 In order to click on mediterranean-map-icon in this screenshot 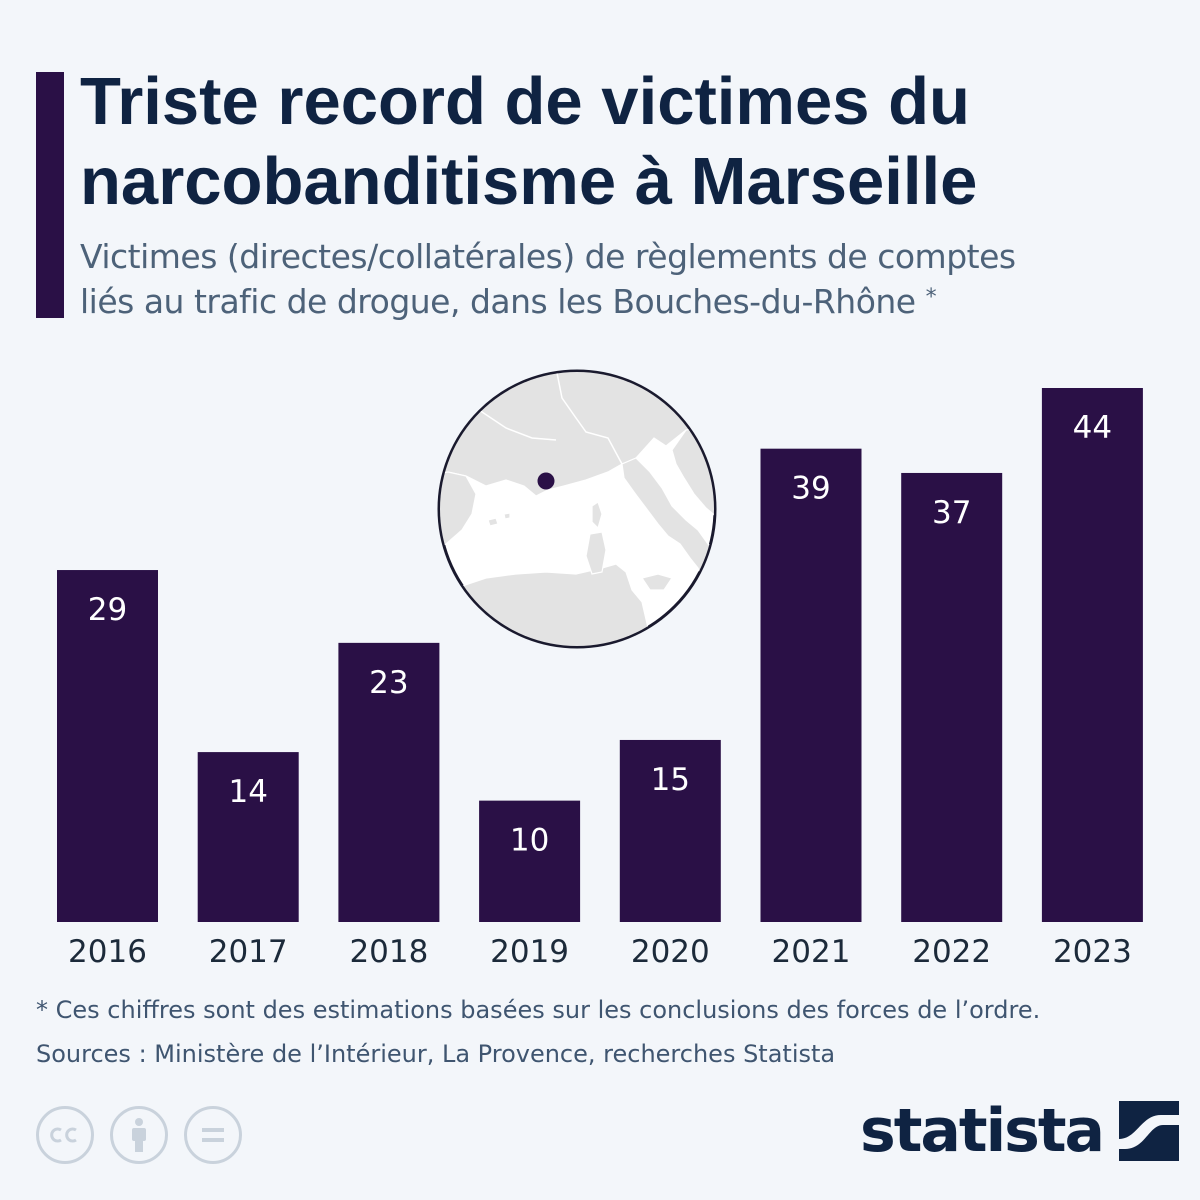, I will do `click(577, 509)`.